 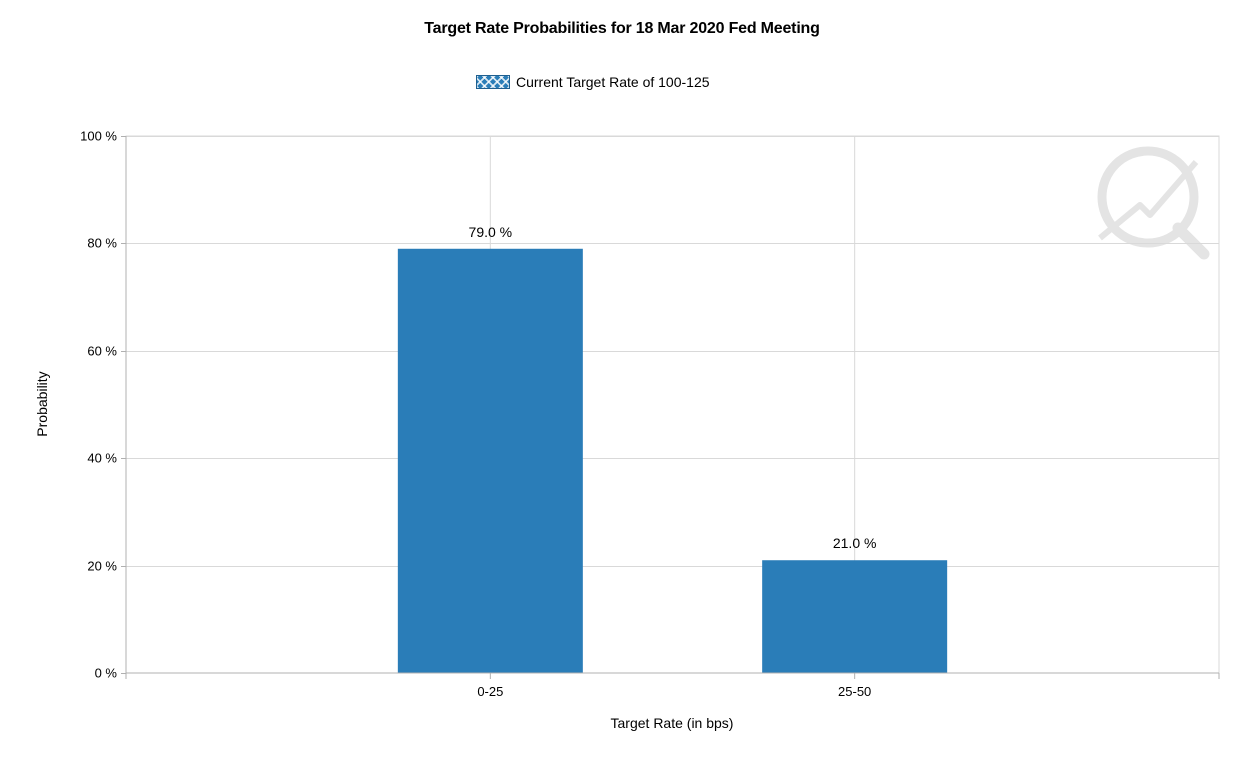 I want to click on chart-legend: Current Target Rate of 100-125, so click(x=593, y=82).